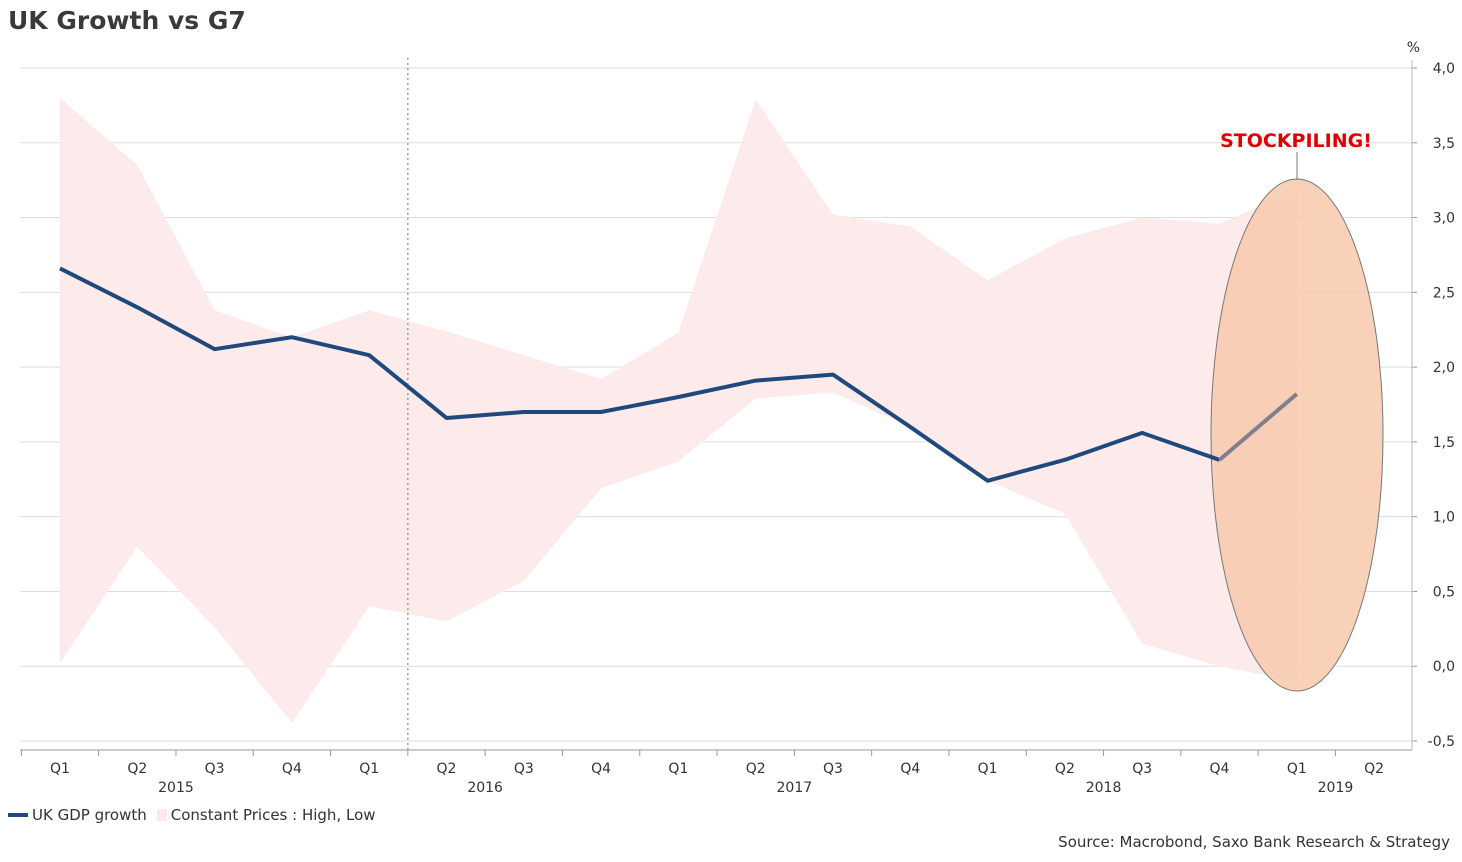 The image size is (1462, 862). Describe the element at coordinates (1444, 69) in the screenshot. I see `y-tick-label: 4,0` at that location.